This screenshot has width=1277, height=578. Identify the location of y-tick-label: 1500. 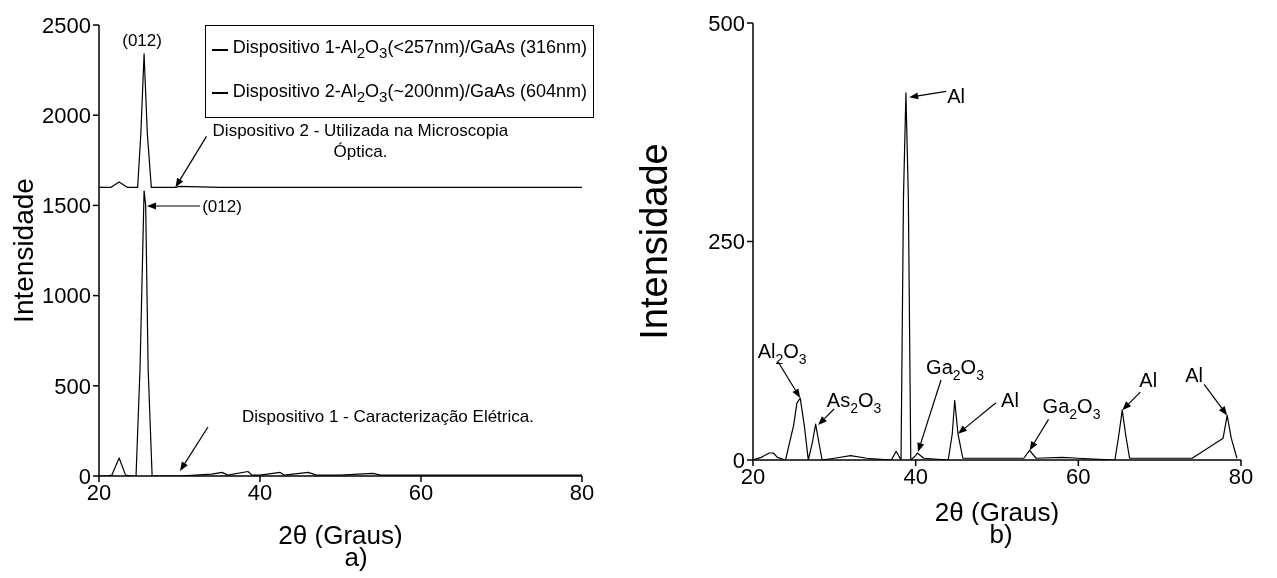
(66, 206).